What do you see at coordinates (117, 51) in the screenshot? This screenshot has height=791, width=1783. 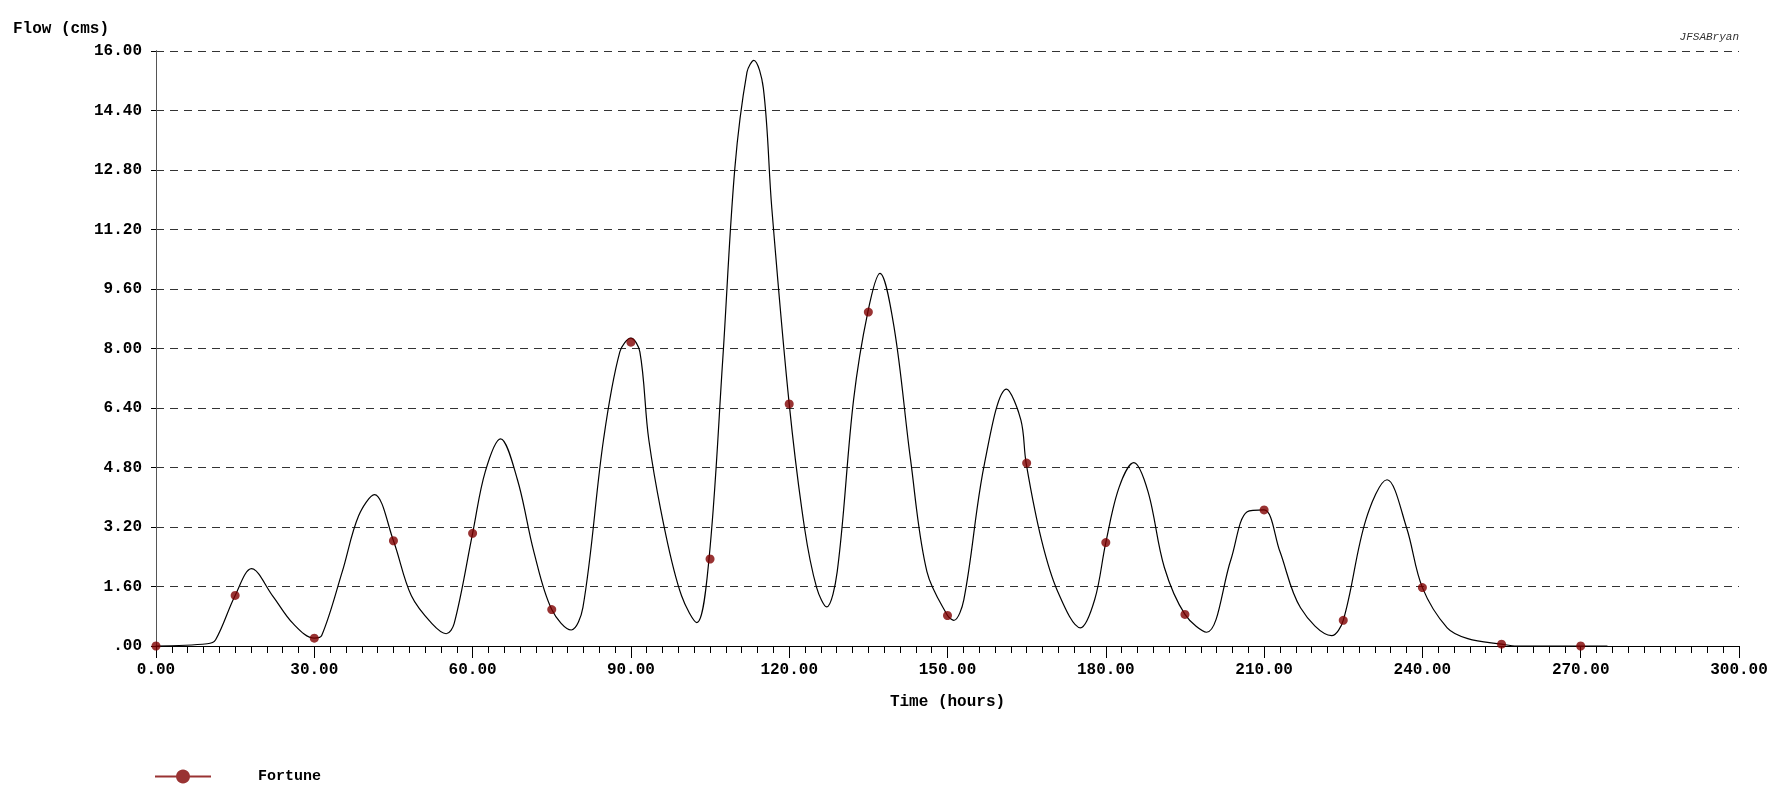 I see `y-tick-label: 16.00` at bounding box center [117, 51].